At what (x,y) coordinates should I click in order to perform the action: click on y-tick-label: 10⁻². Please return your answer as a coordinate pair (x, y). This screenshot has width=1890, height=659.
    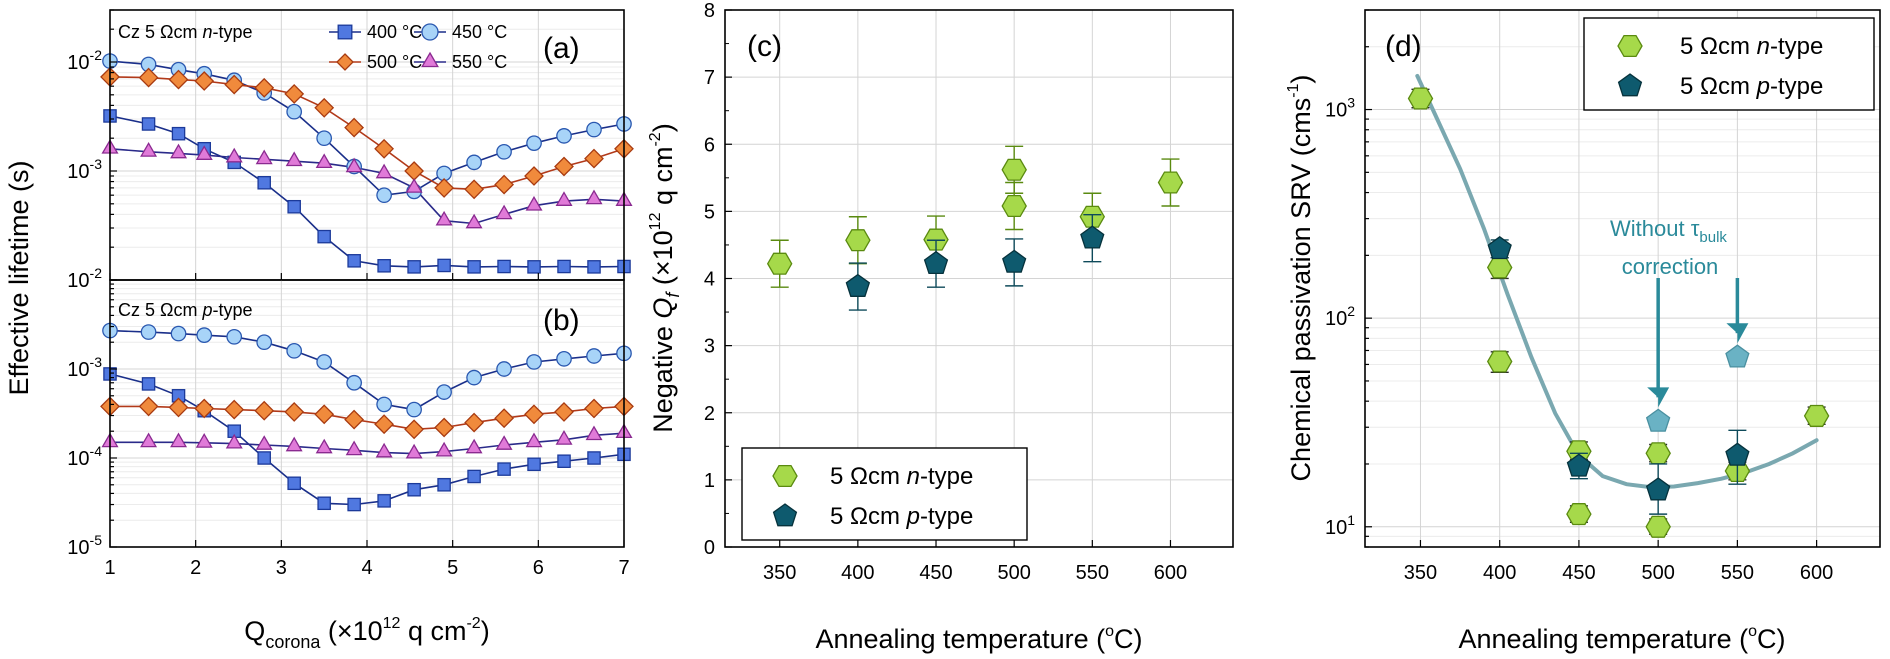
    Looking at the image, I should click on (84, 278).